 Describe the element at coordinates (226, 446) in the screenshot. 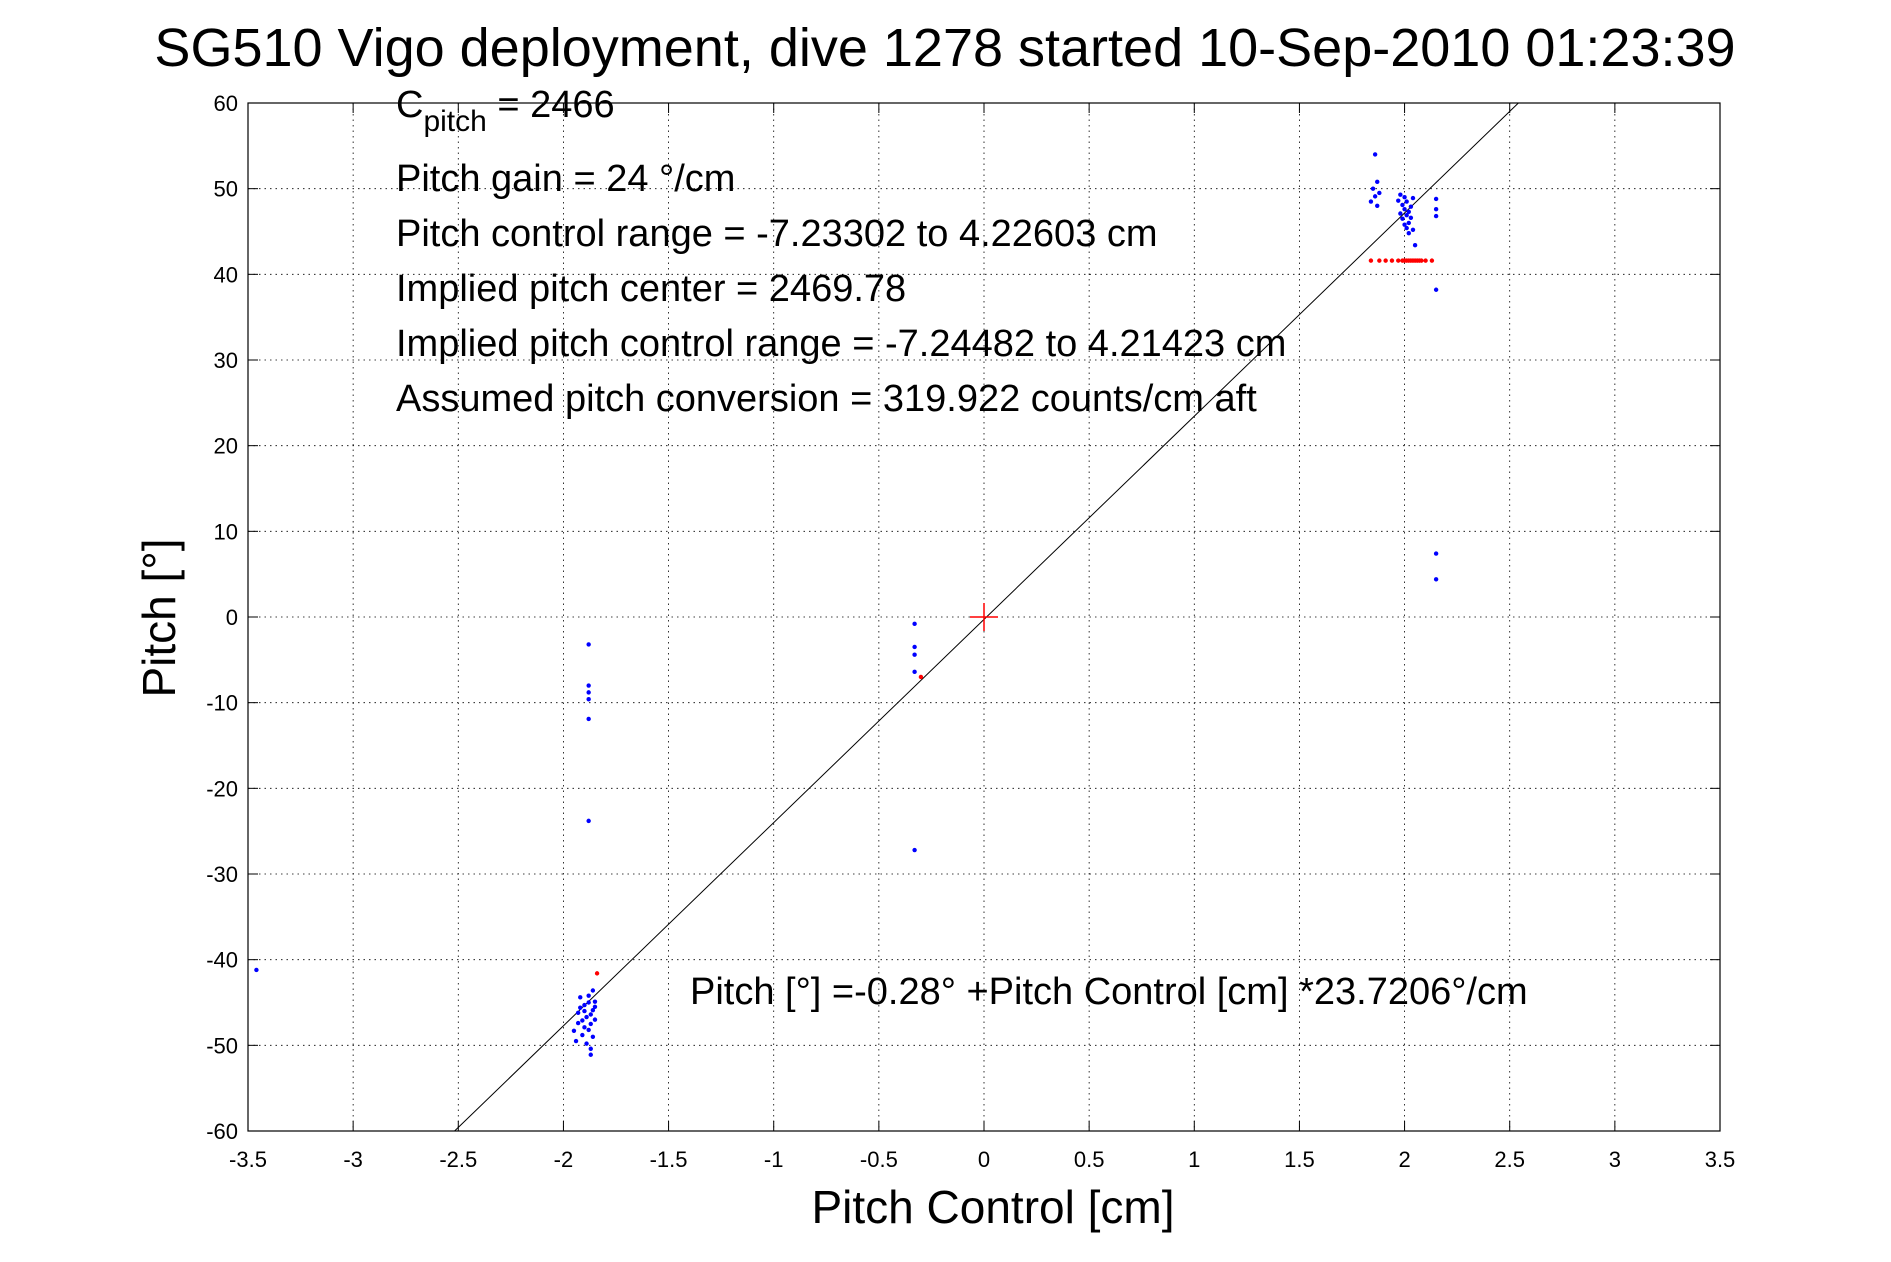

I see `y-tick-label: 20` at that location.